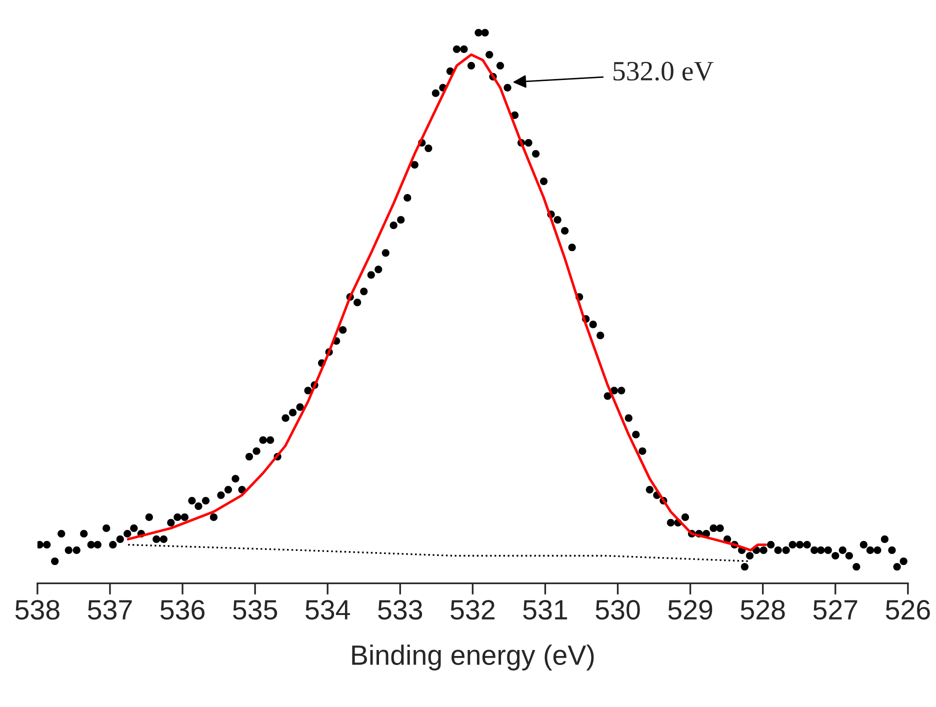 Image resolution: width=936 pixels, height=707 pixels. What do you see at coordinates (400, 610) in the screenshot?
I see `x-tick-label: 533` at bounding box center [400, 610].